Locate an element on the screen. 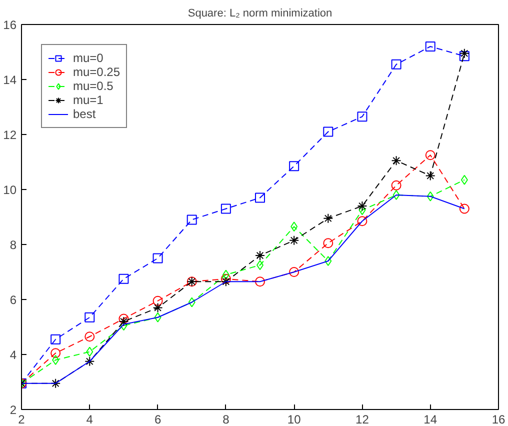  legend-label: mu=0.25 is located at coordinates (96, 72).